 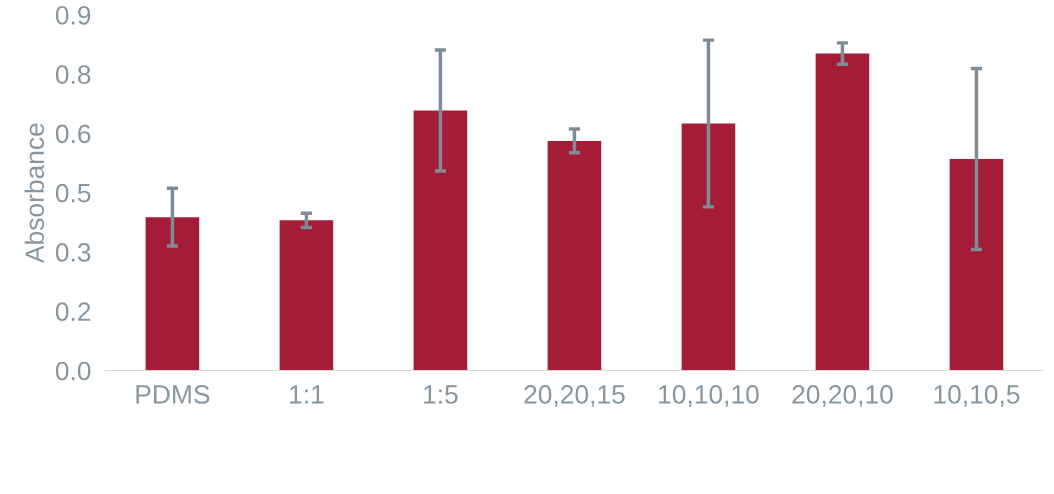 What do you see at coordinates (73, 74) in the screenshot?
I see `y-tick-label: 0.8` at bounding box center [73, 74].